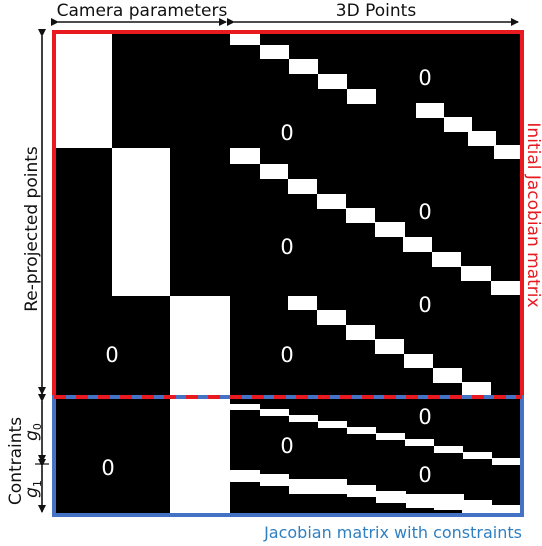 Image resolution: width=542 pixels, height=546 pixels. What do you see at coordinates (392, 532) in the screenshot?
I see `jacobian-constraints-label: Jacobian matrix with constraints` at bounding box center [392, 532].